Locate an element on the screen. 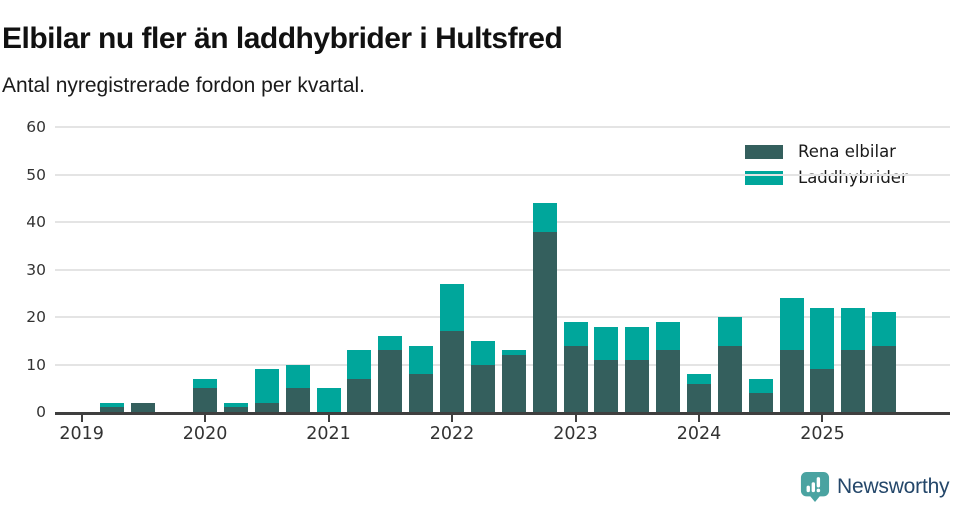  x-axis-label-2024: 2024 is located at coordinates (699, 434).